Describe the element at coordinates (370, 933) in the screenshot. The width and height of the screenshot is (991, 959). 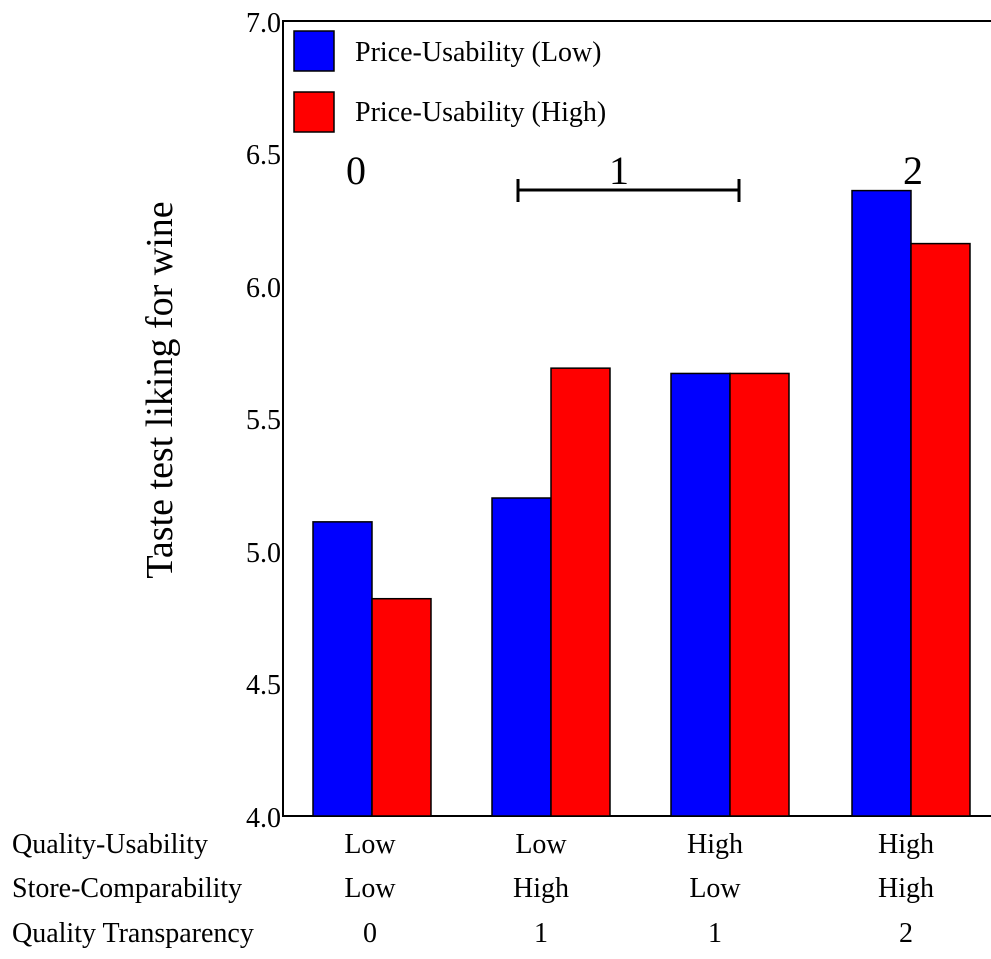
I see `cell: 0` at that location.